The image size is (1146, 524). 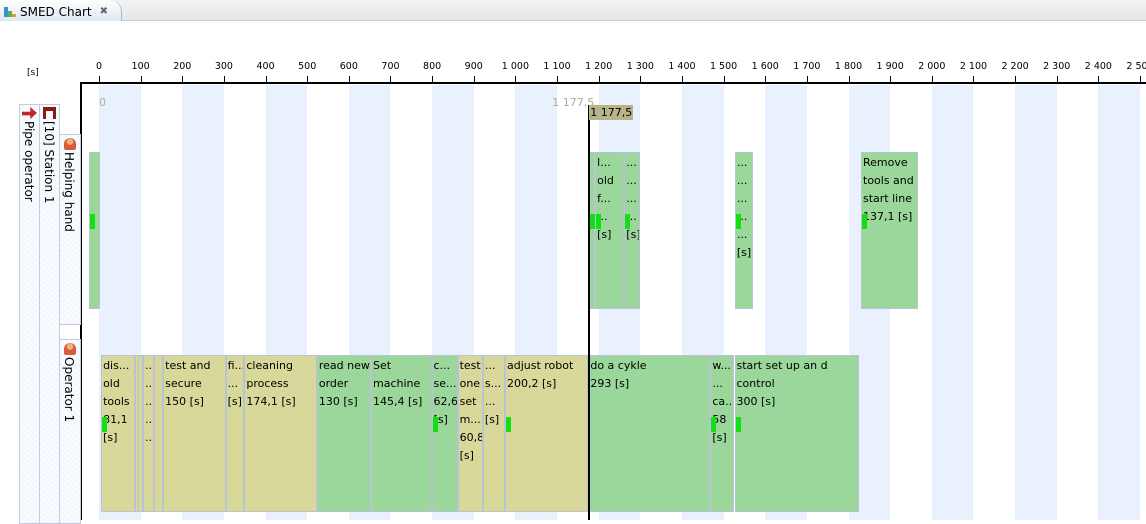 What do you see at coordinates (610, 230) in the screenshot?
I see `task-bar: l... old f...... [s]` at bounding box center [610, 230].